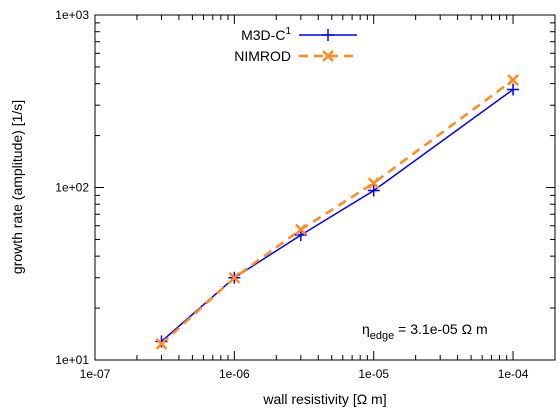  Describe the element at coordinates (513, 374) in the screenshot. I see `x-tick-label: 1e-04` at that location.